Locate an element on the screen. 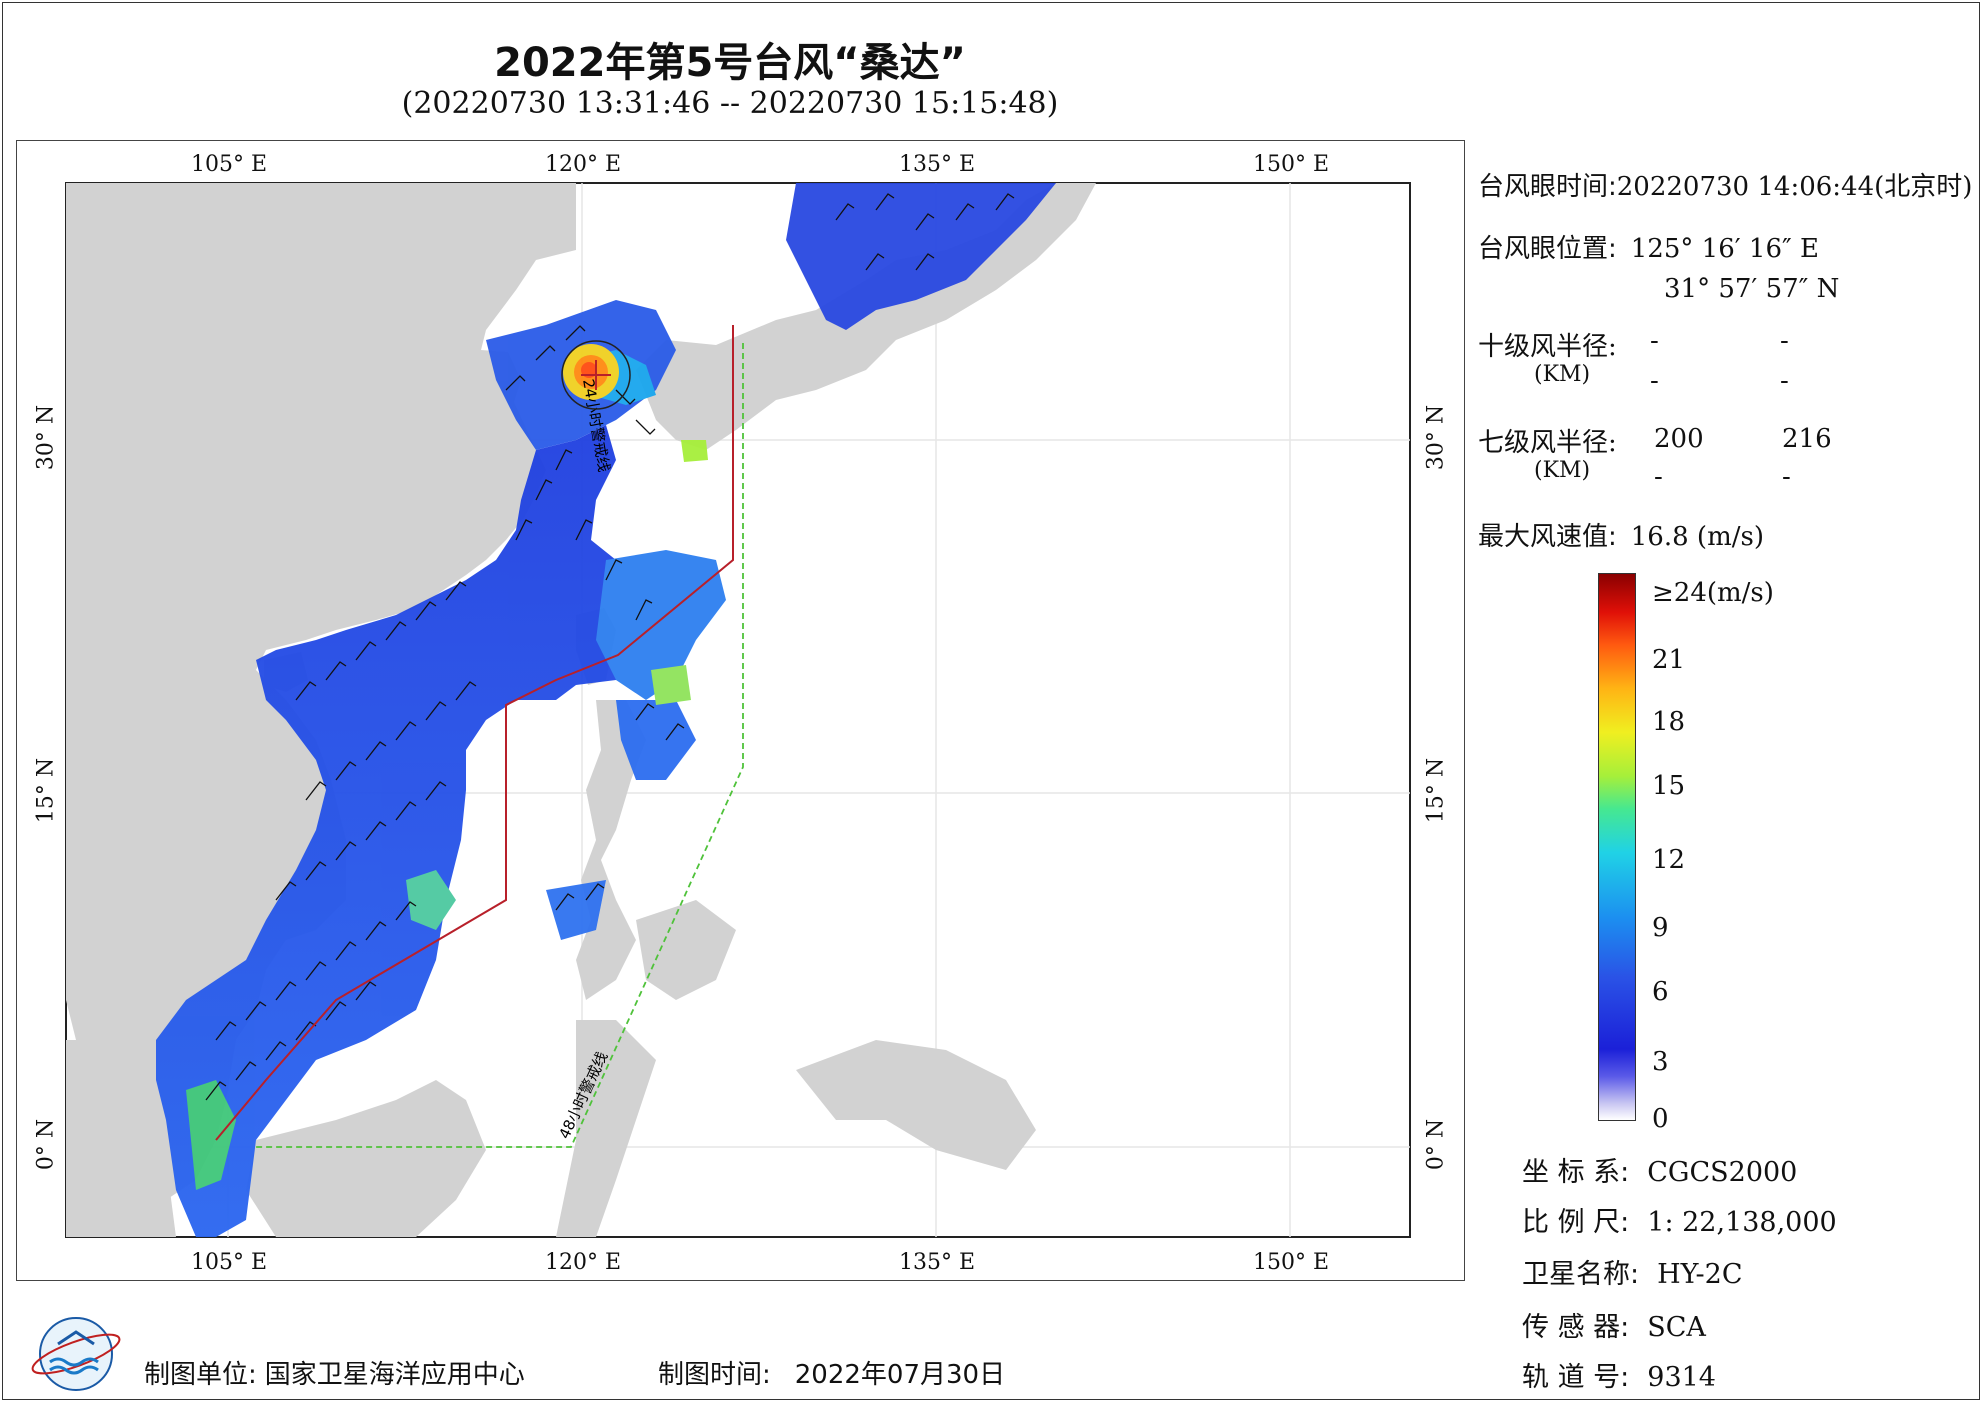 This screenshot has width=1984, height=1403. lon-tick-bottom-105: 105° E is located at coordinates (229, 1262).